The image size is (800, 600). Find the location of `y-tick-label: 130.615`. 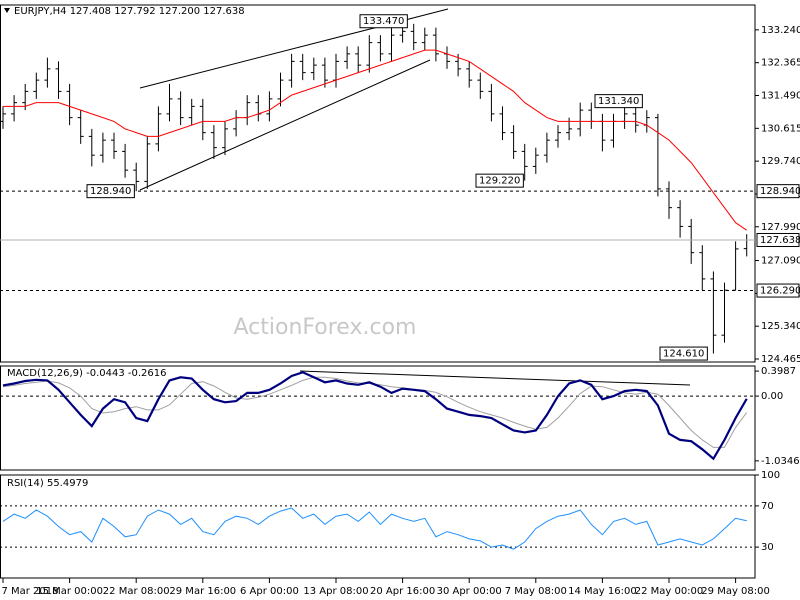

y-tick-label: 130.615 is located at coordinates (780, 128).